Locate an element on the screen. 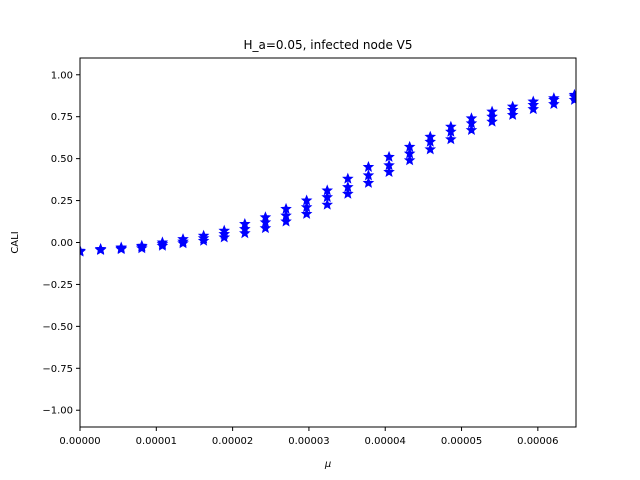 The height and width of the screenshot is (480, 640). x-axis-label: μ is located at coordinates (327, 464).